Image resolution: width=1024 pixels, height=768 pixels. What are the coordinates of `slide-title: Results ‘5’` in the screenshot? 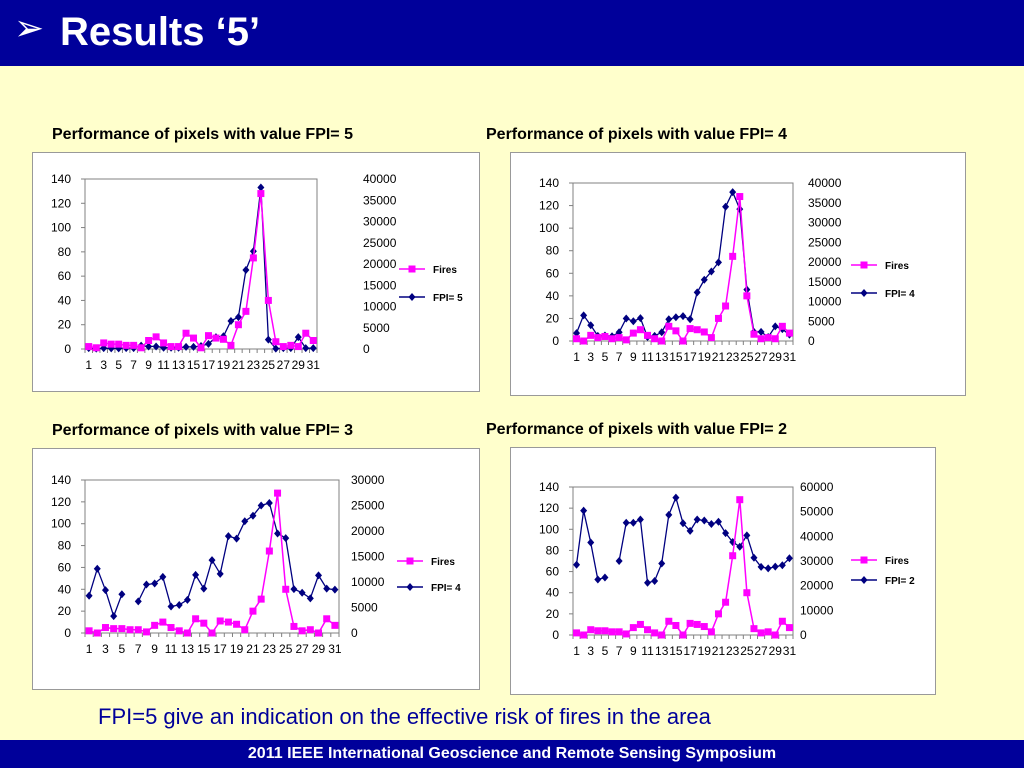 It's located at (160, 32).